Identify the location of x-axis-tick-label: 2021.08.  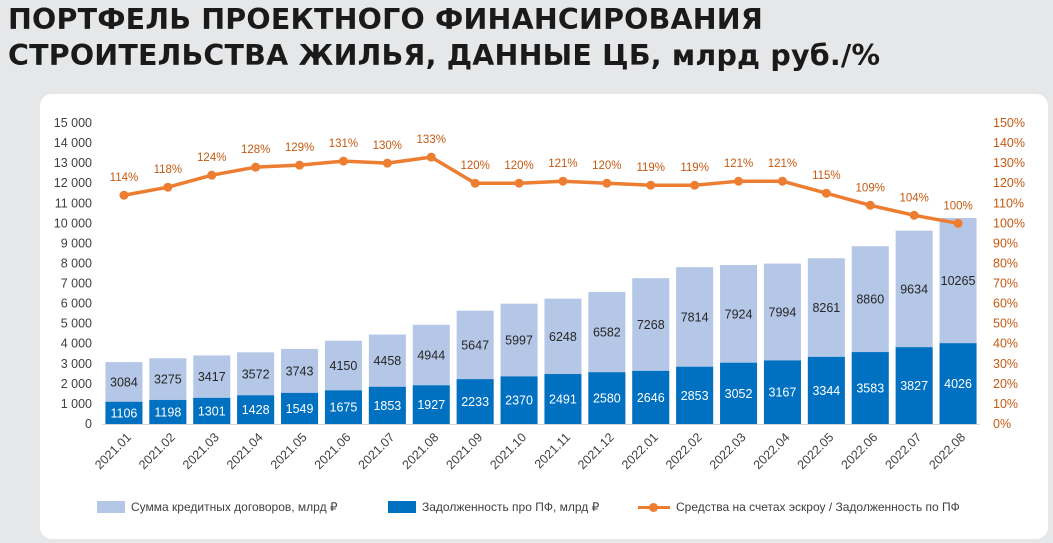
(421, 451).